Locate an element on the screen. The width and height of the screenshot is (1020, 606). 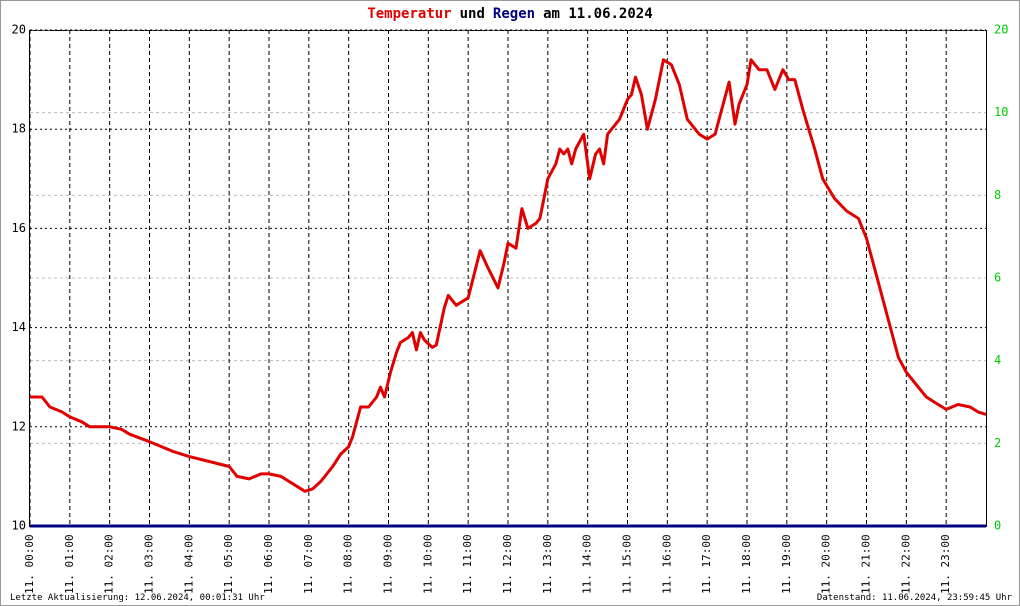
title-part: Temperatur is located at coordinates (409, 14).